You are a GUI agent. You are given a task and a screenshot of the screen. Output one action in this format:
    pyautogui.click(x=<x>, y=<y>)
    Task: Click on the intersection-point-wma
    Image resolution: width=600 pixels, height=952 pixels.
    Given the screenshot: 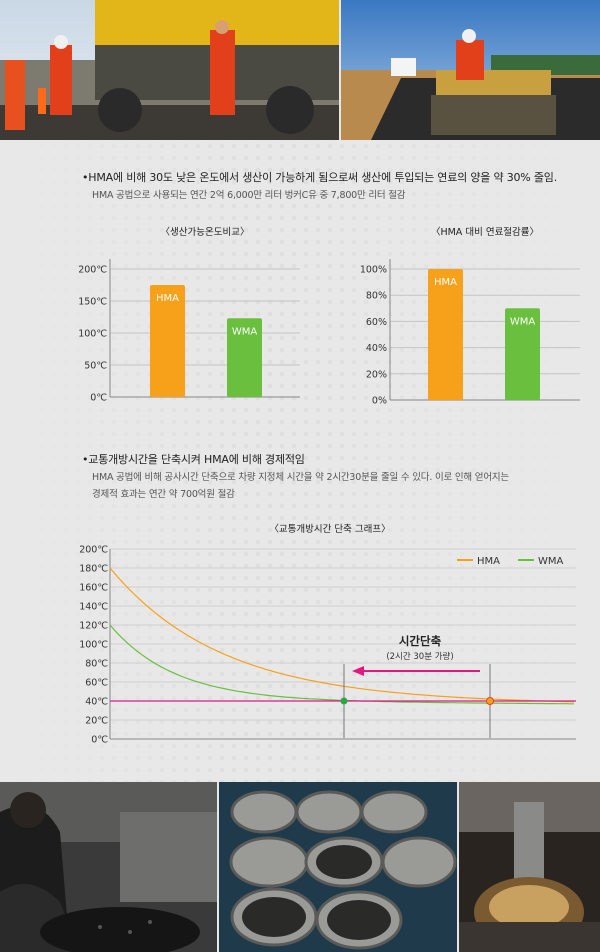 What is the action you would take?
    pyautogui.click(x=344, y=701)
    